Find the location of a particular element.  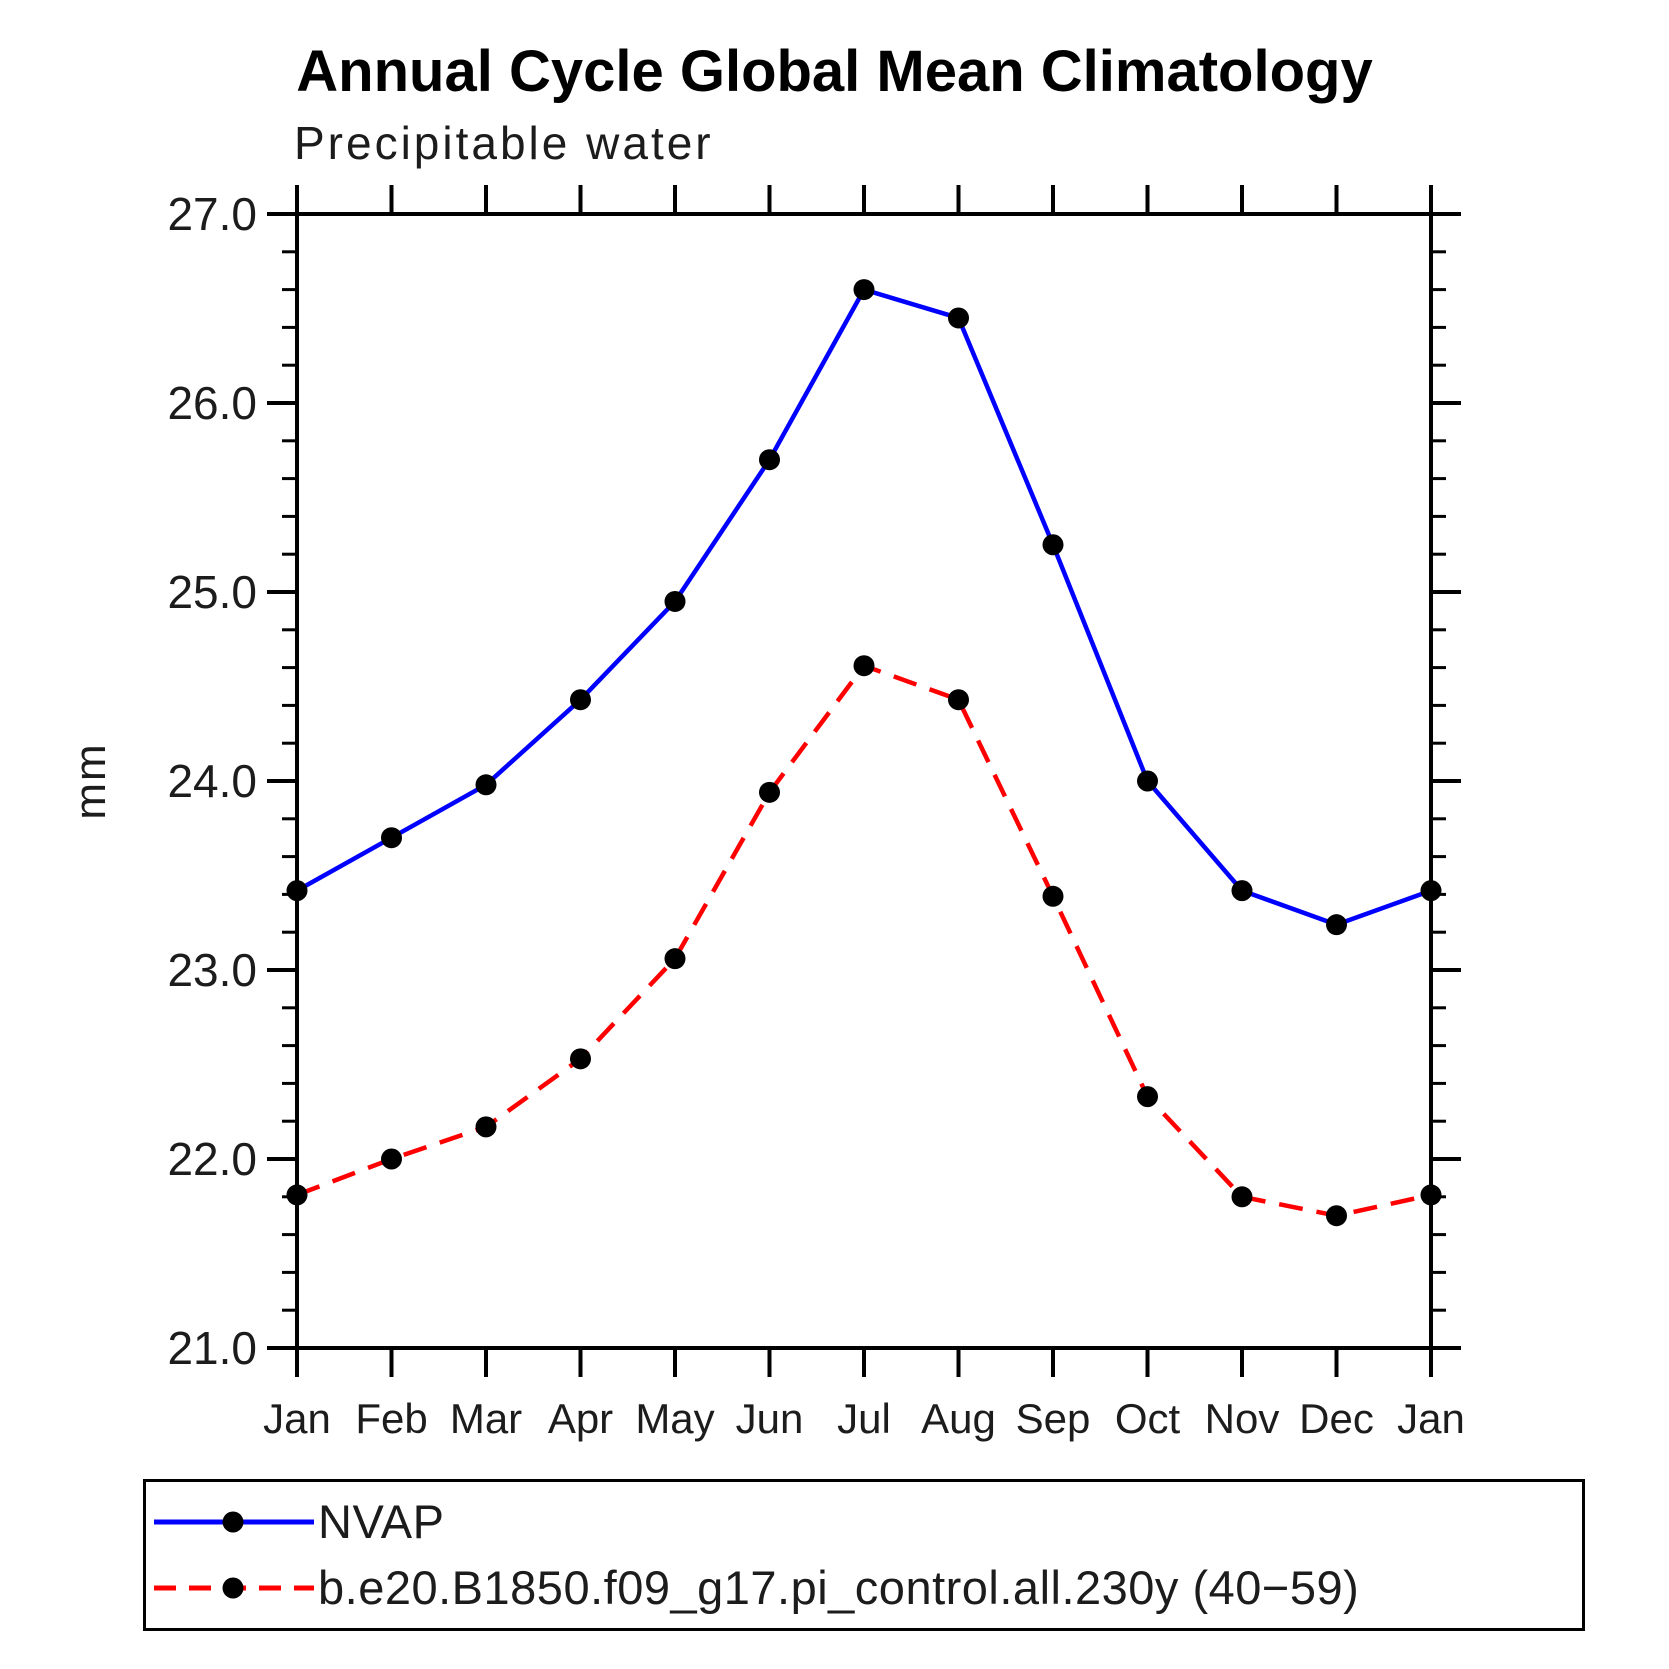

y-axis-tick-label: 26.0 is located at coordinates (212, 403).